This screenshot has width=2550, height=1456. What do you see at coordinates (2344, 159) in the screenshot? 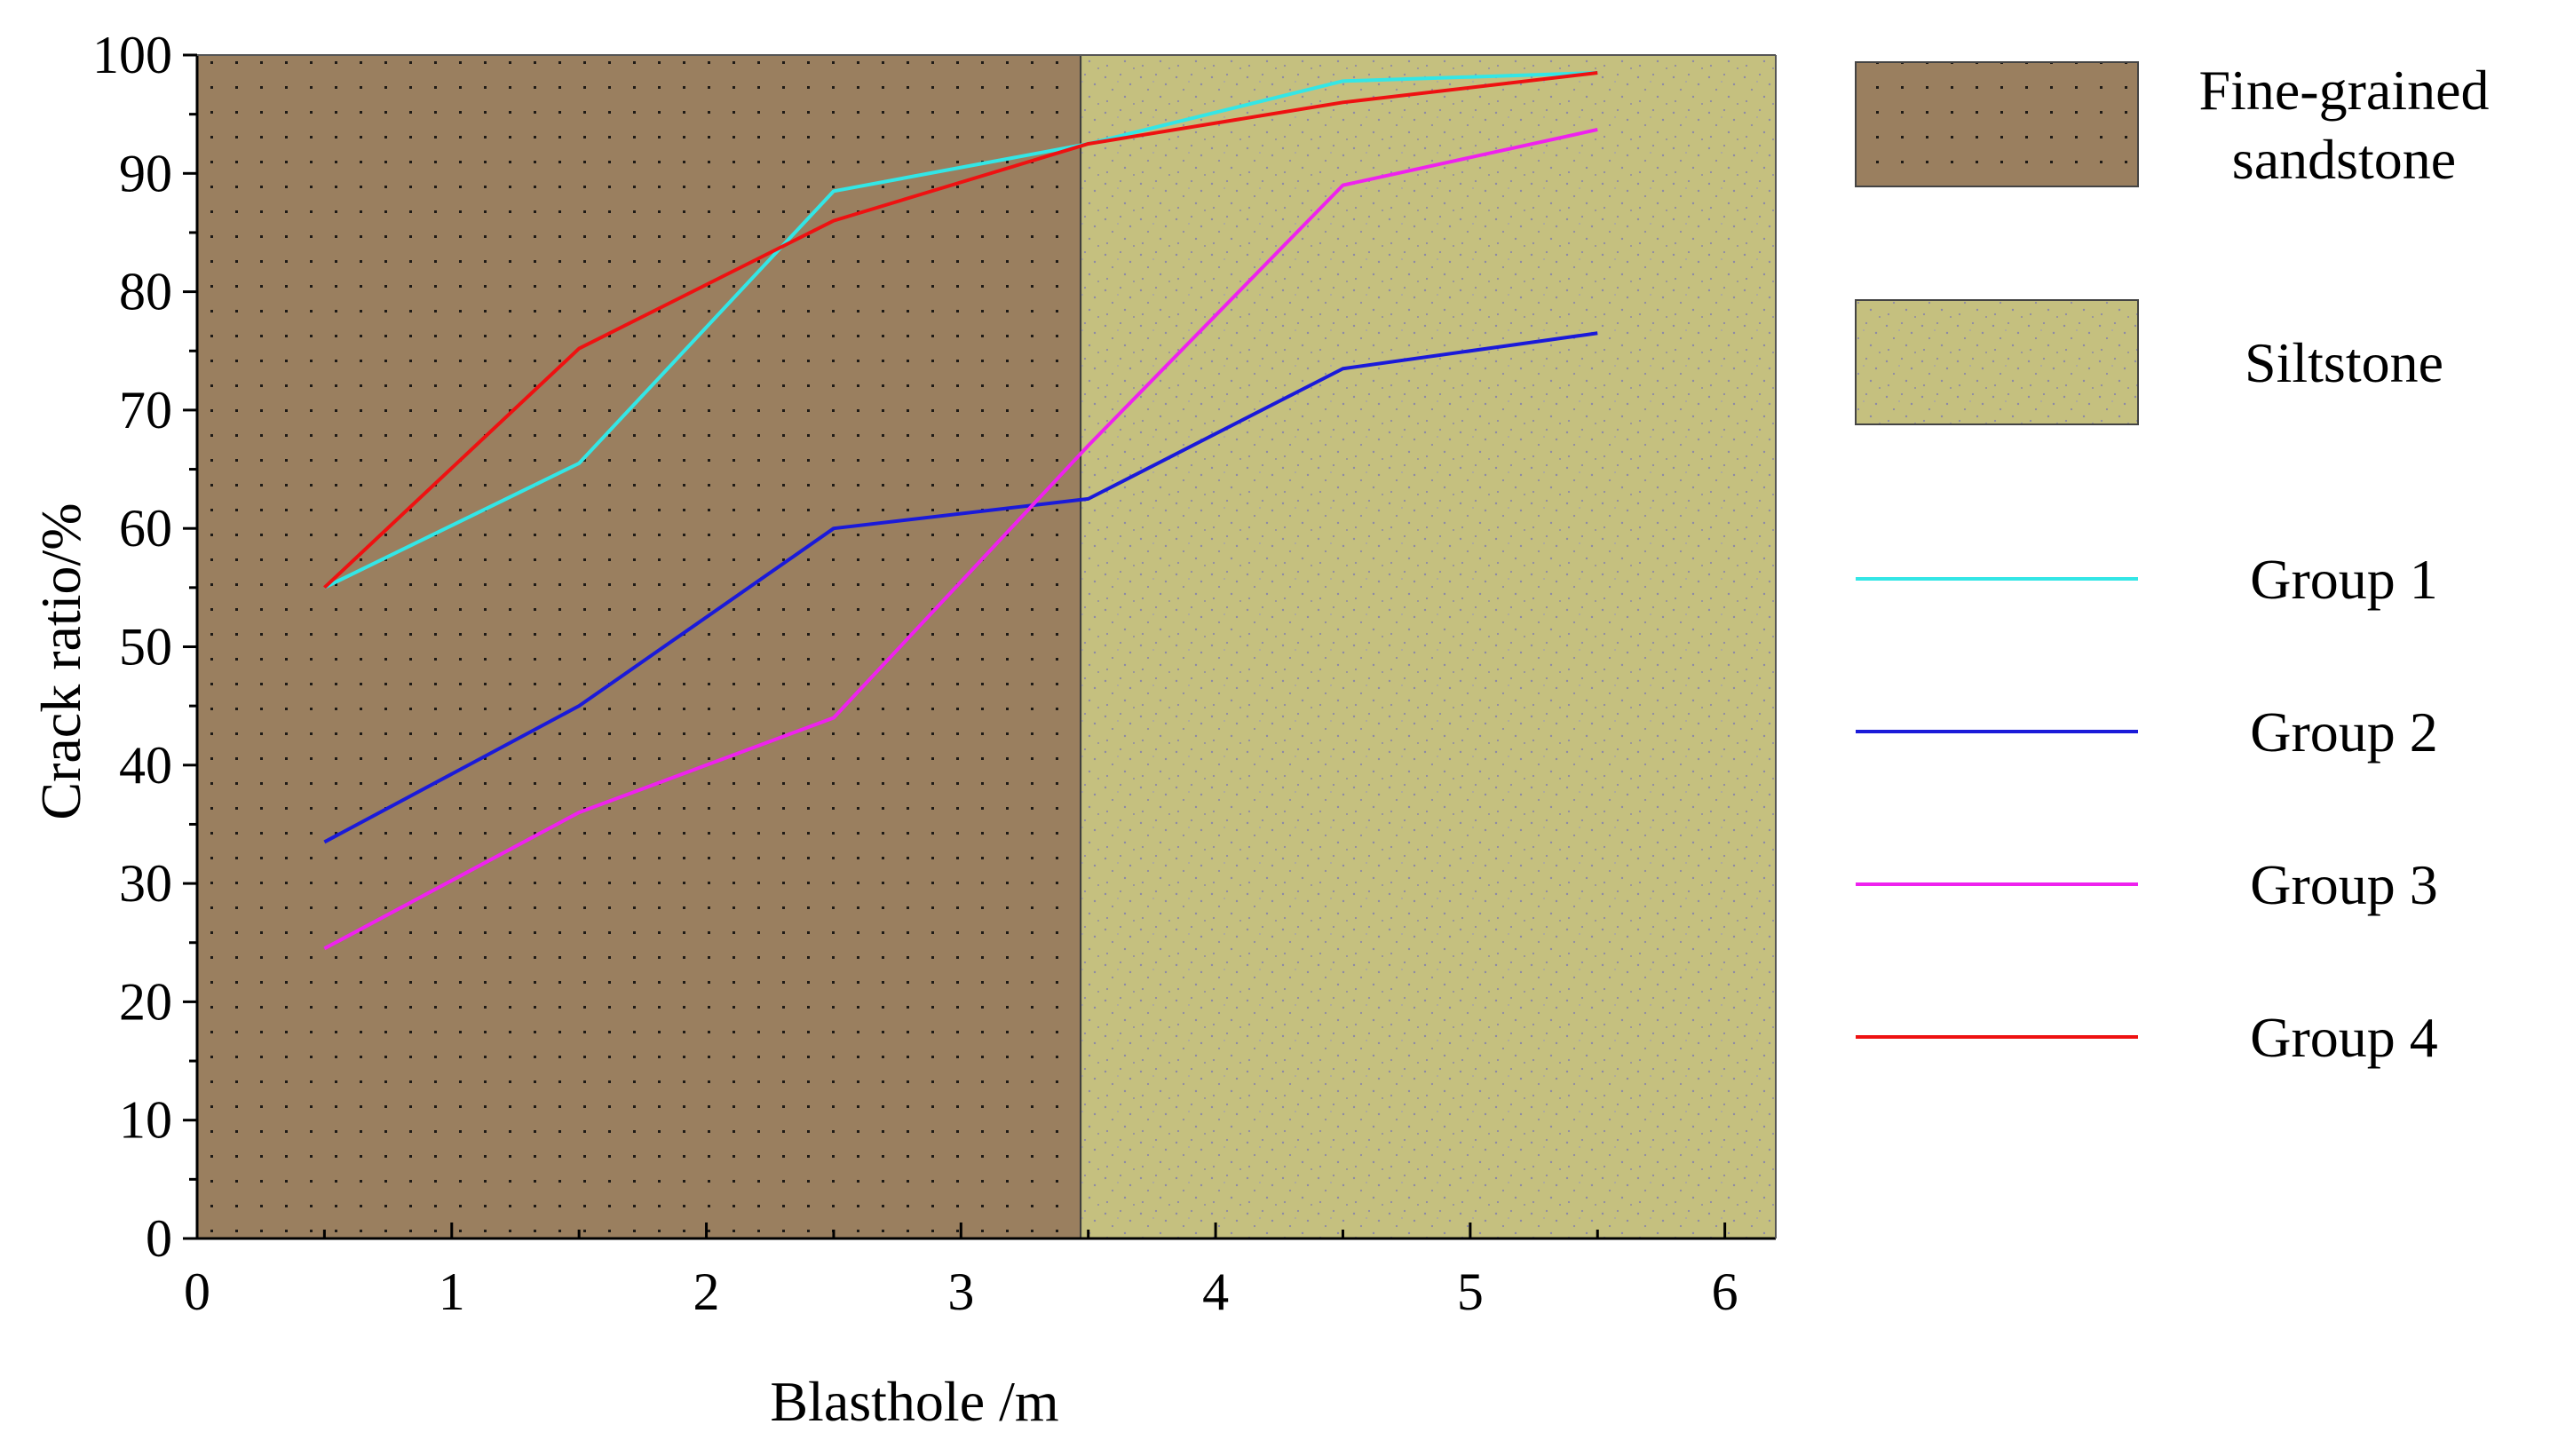
I see `legend-label-fine-grained-sandstone: sandstone` at bounding box center [2344, 159].